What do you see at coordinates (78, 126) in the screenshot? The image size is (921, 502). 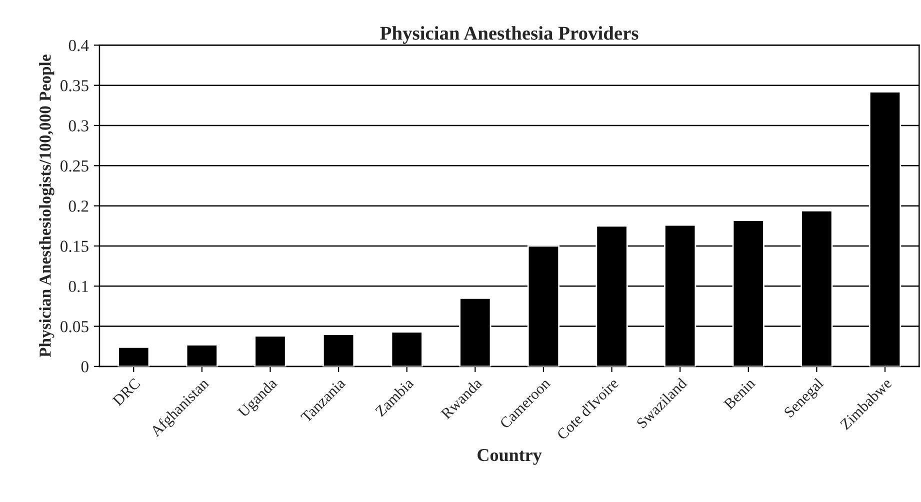 I see `y-tick-label: 0.3` at bounding box center [78, 126].